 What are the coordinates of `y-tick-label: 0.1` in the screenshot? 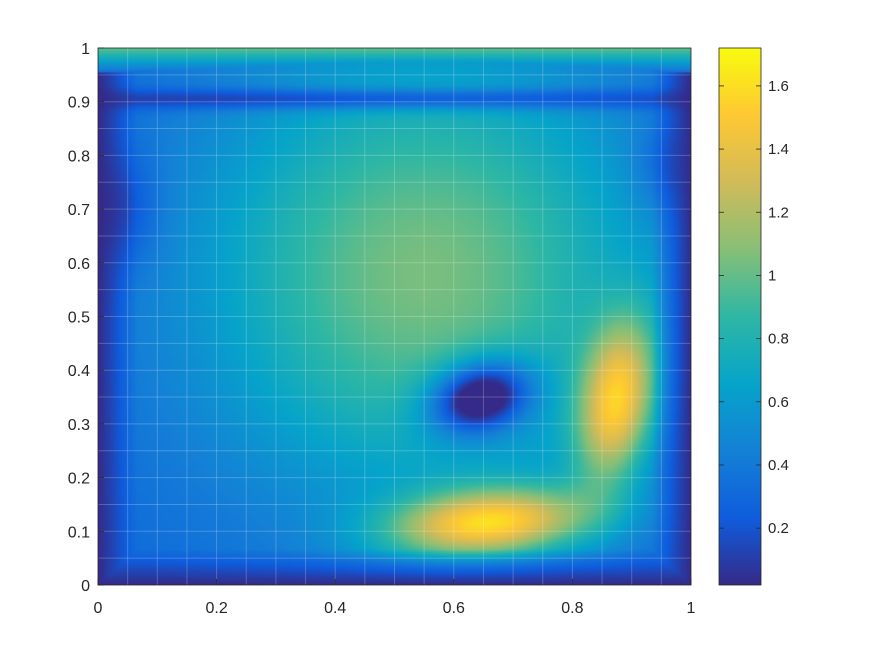 It's located at (79, 532).